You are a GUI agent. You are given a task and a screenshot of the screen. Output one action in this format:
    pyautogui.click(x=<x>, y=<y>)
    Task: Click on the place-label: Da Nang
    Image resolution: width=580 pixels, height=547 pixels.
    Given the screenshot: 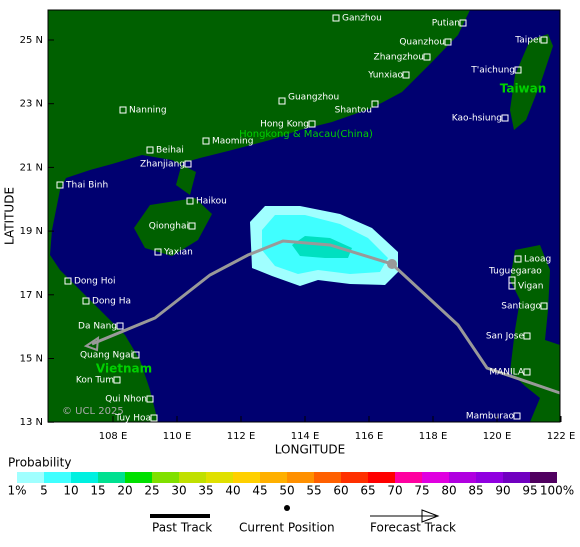 What is the action you would take?
    pyautogui.click(x=97, y=327)
    